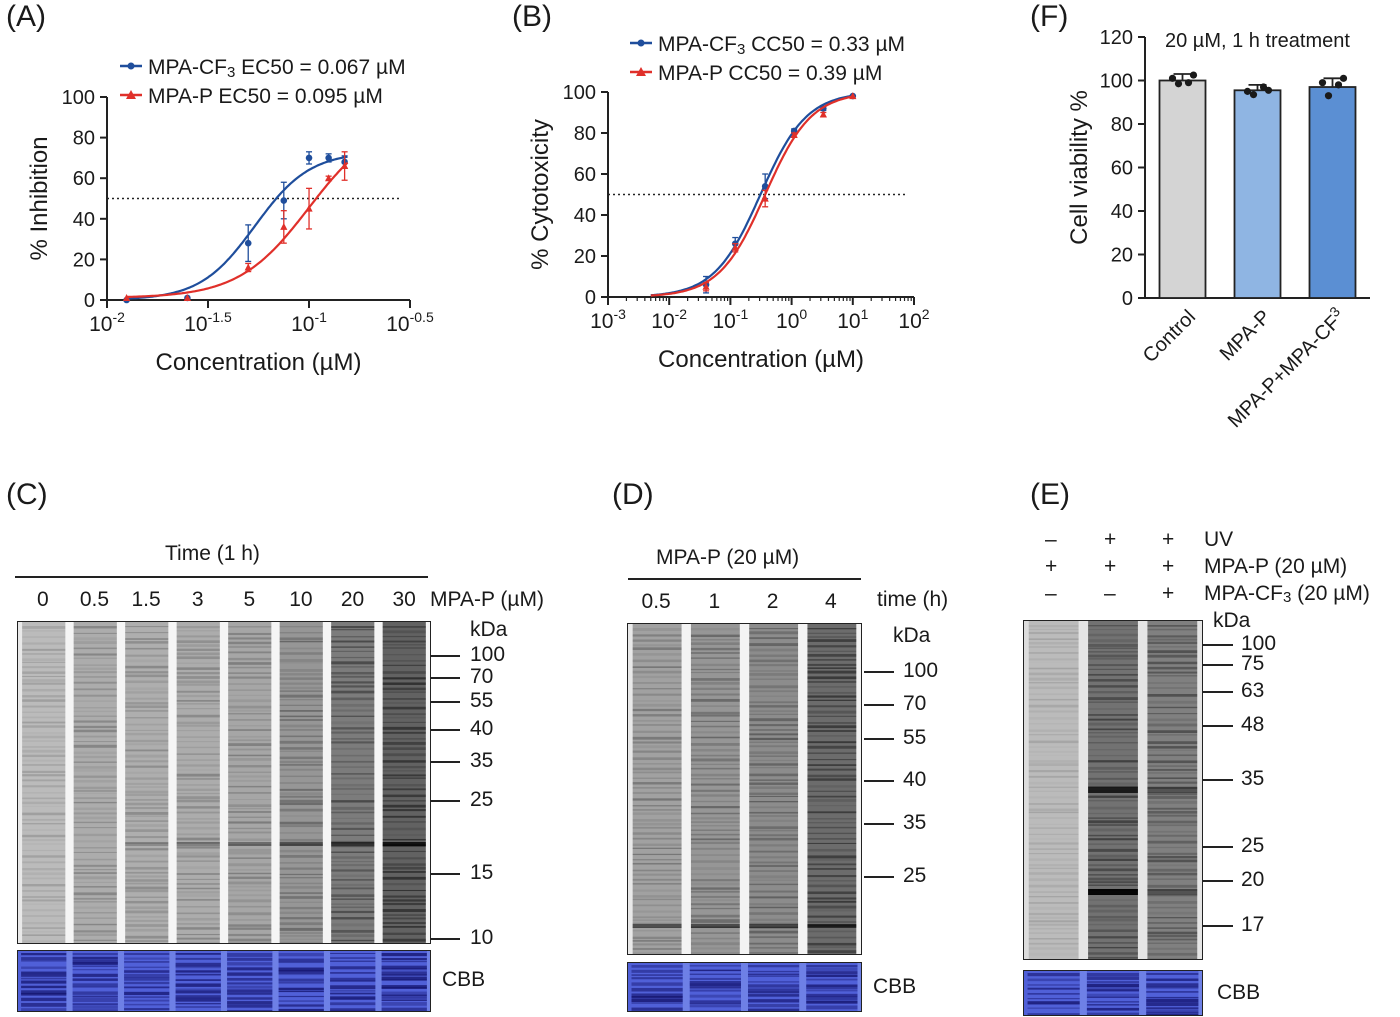 This screenshot has height=1017, width=1400. I want to click on panel-f-y-tick-label: 100, so click(1116, 82).